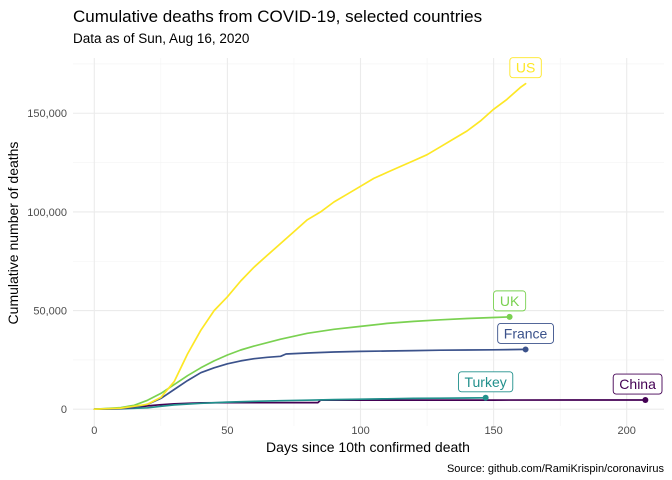 The width and height of the screenshot is (672, 480). Describe the element at coordinates (94, 431) in the screenshot. I see `x-tick-label: 0` at that location.